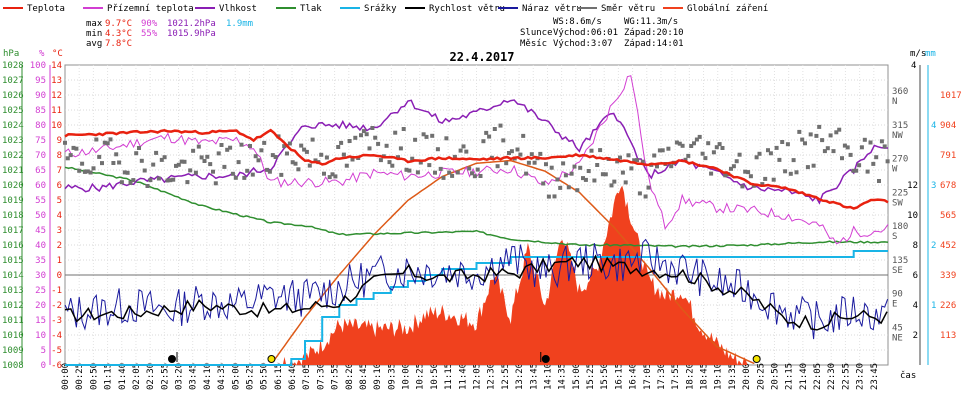  I want to click on moonrise-marker, so click(171, 359).